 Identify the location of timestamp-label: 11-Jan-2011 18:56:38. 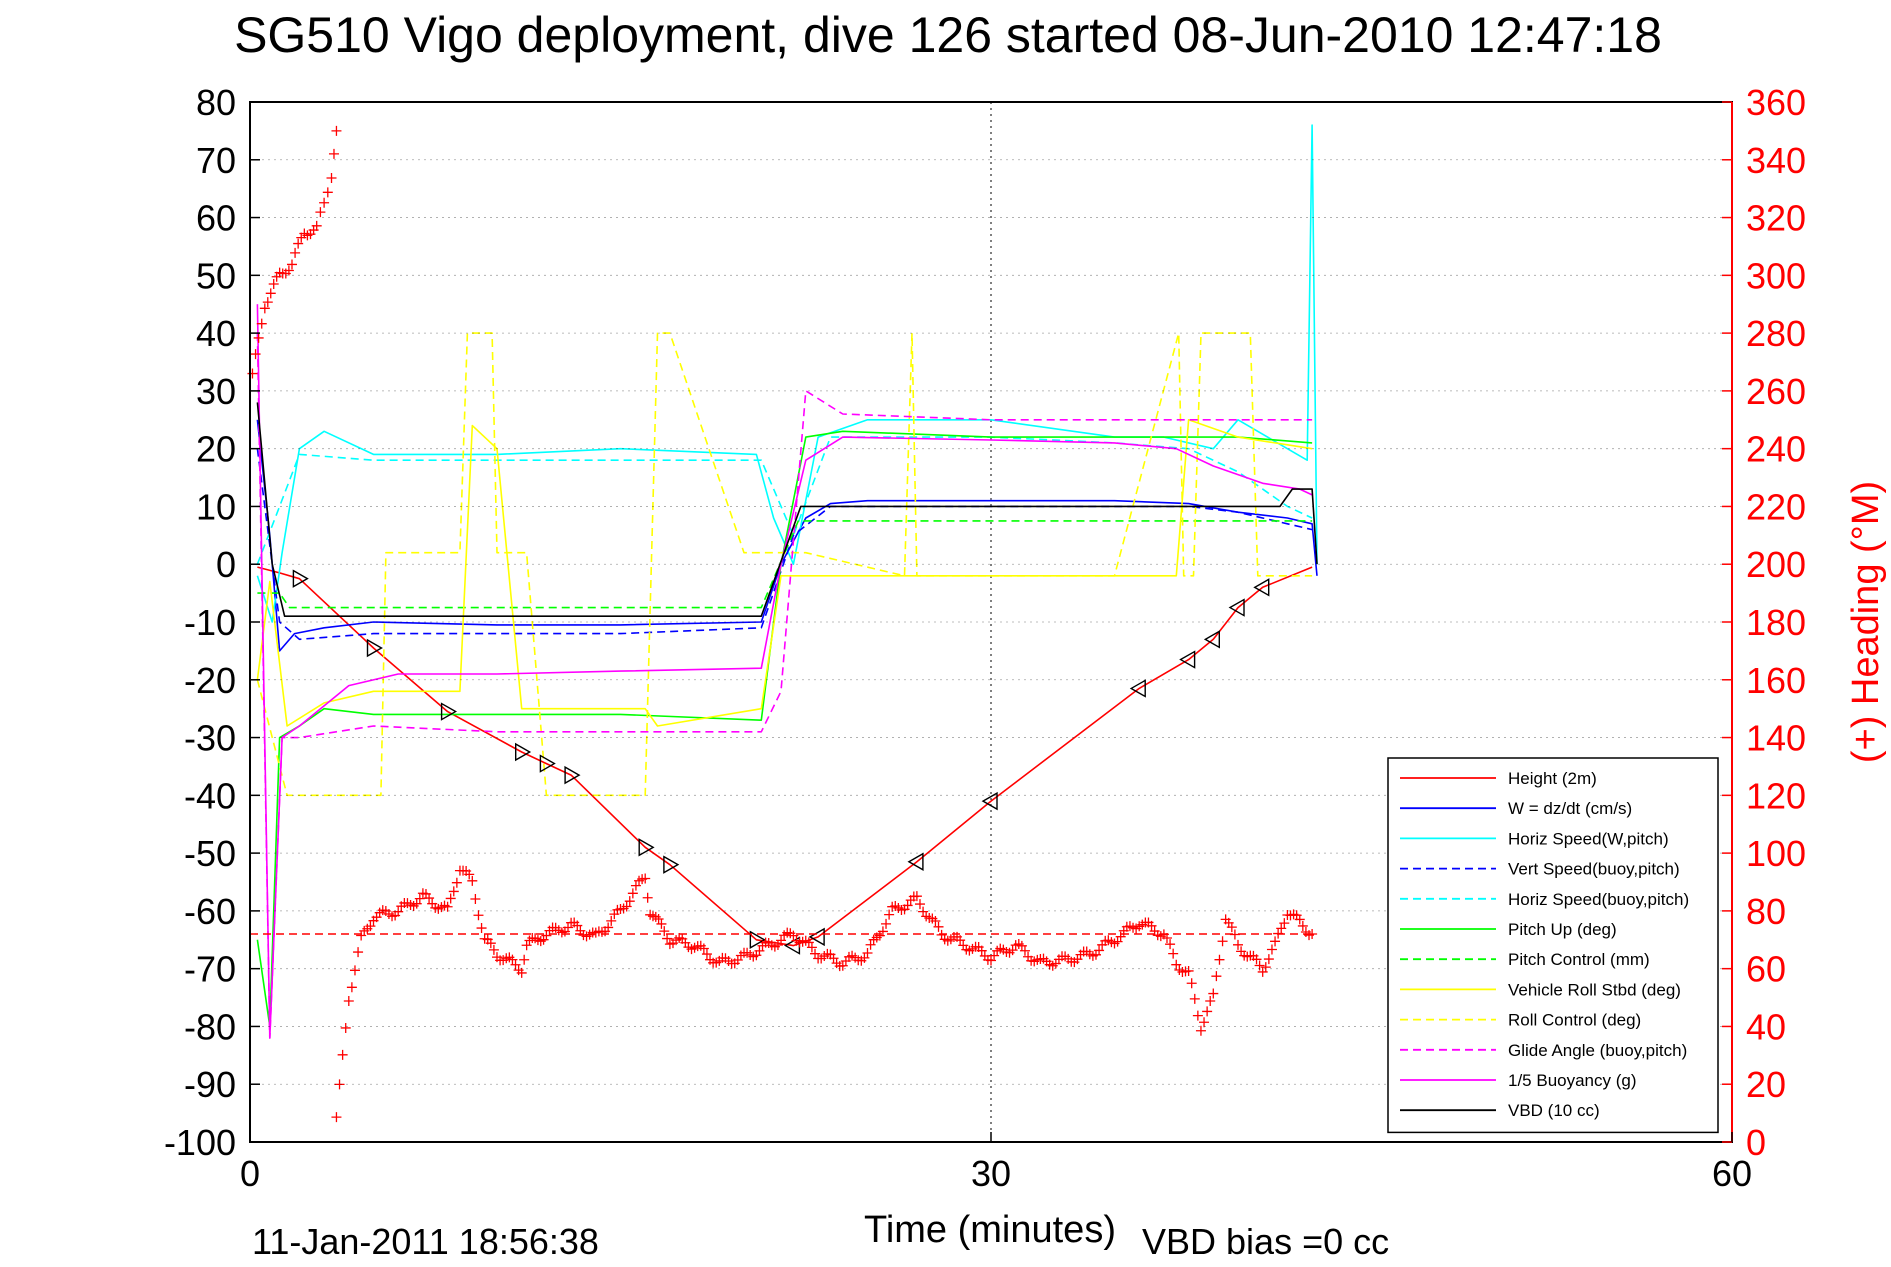
(425, 1241).